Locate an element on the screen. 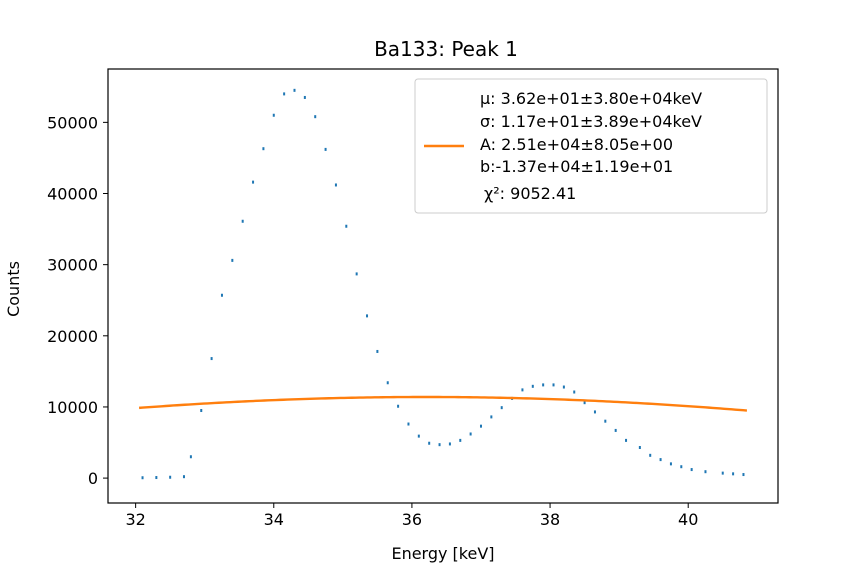  x-axis: 32 34 36 38 40 is located at coordinates (411, 516).